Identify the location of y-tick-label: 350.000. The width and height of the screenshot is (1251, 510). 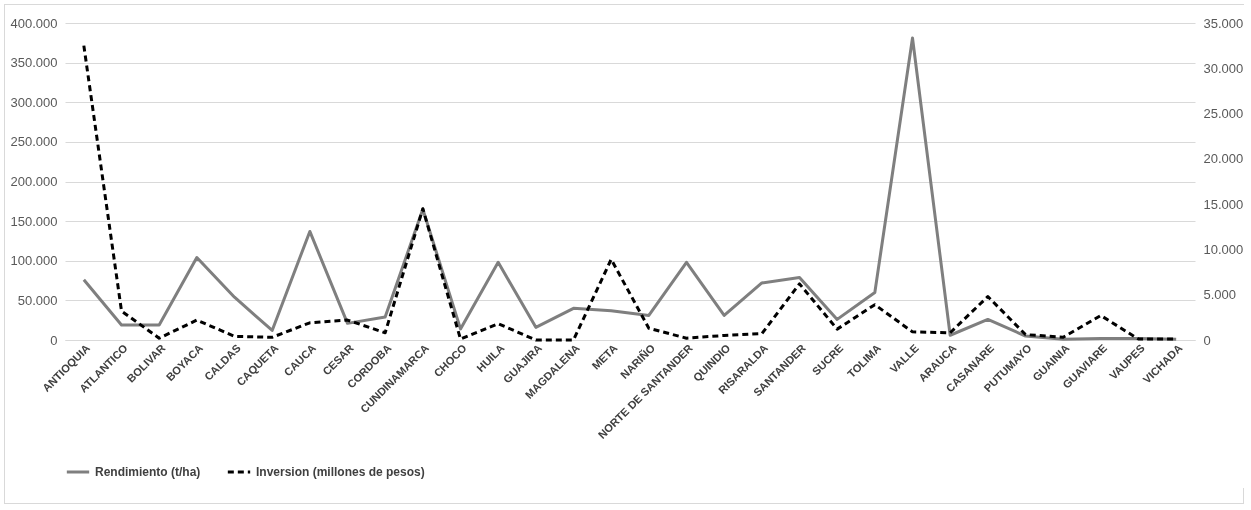
(34, 63).